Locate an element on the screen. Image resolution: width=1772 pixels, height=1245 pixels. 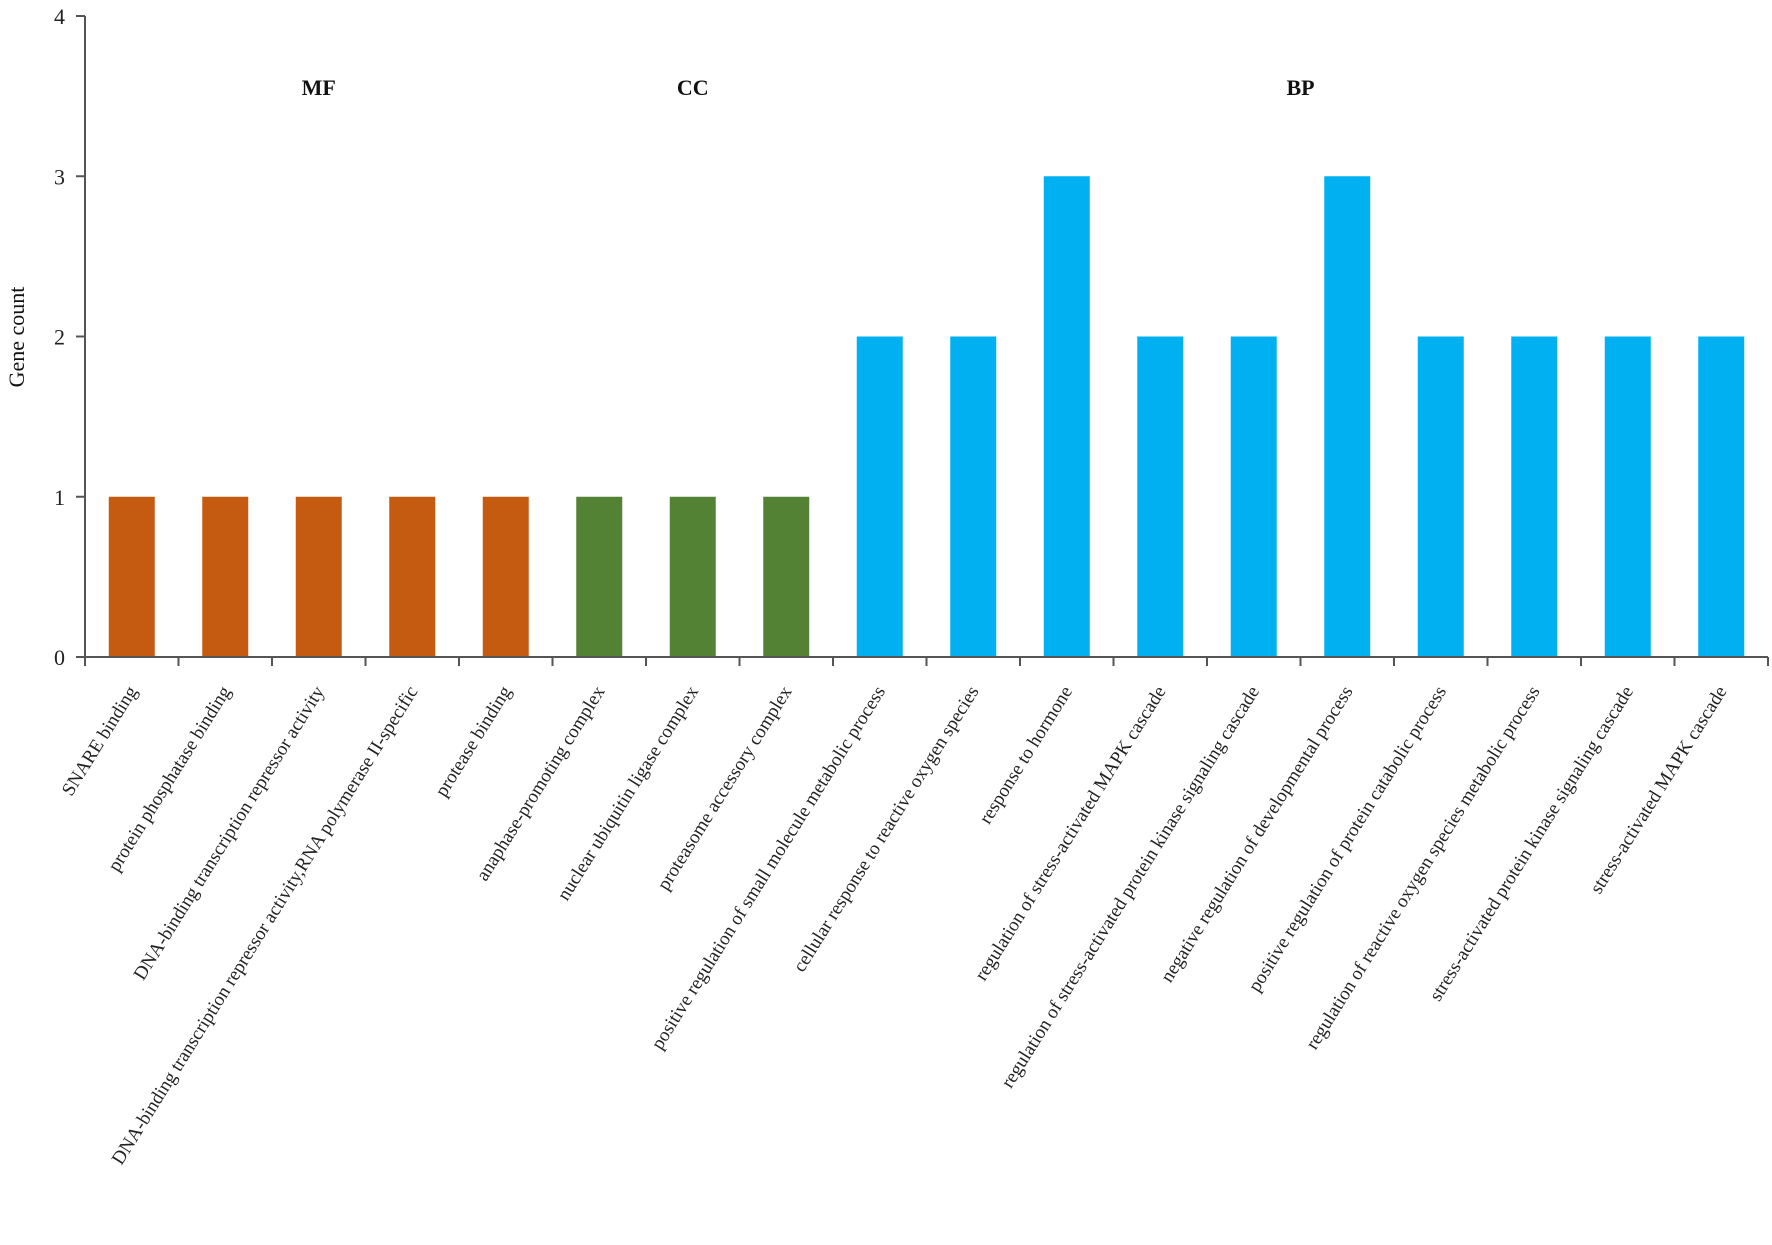
group-label-mf: MF is located at coordinates (319, 87).